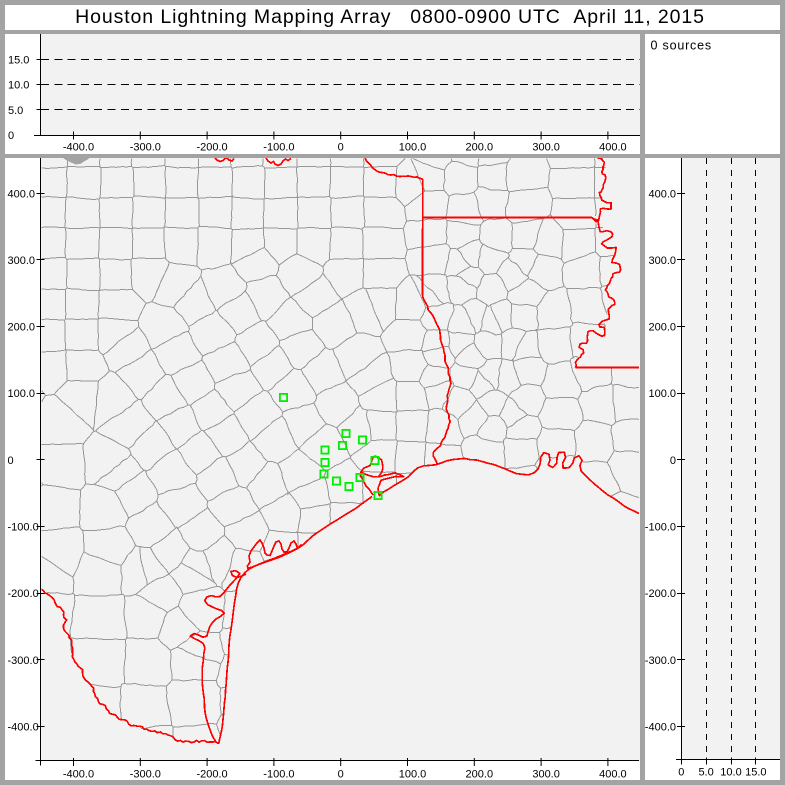 The image size is (785, 785). Describe the element at coordinates (681, 46) in the screenshot. I see `svg-text: 0 sources` at that location.